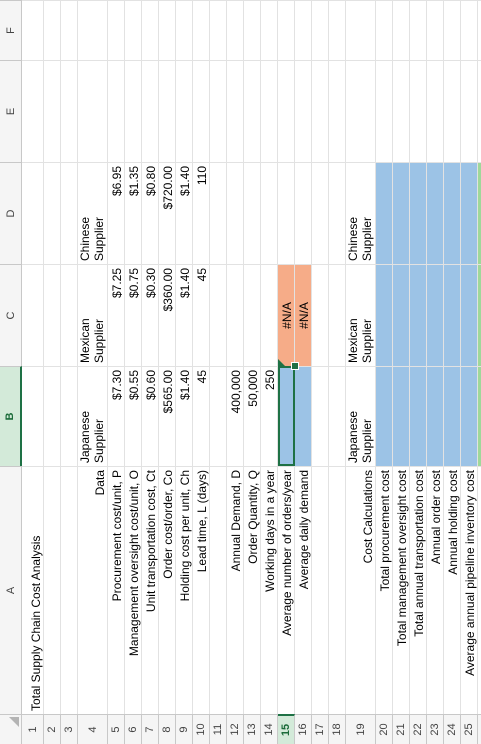  What do you see at coordinates (235, 729) in the screenshot?
I see `row-header-12: 12` at bounding box center [235, 729].